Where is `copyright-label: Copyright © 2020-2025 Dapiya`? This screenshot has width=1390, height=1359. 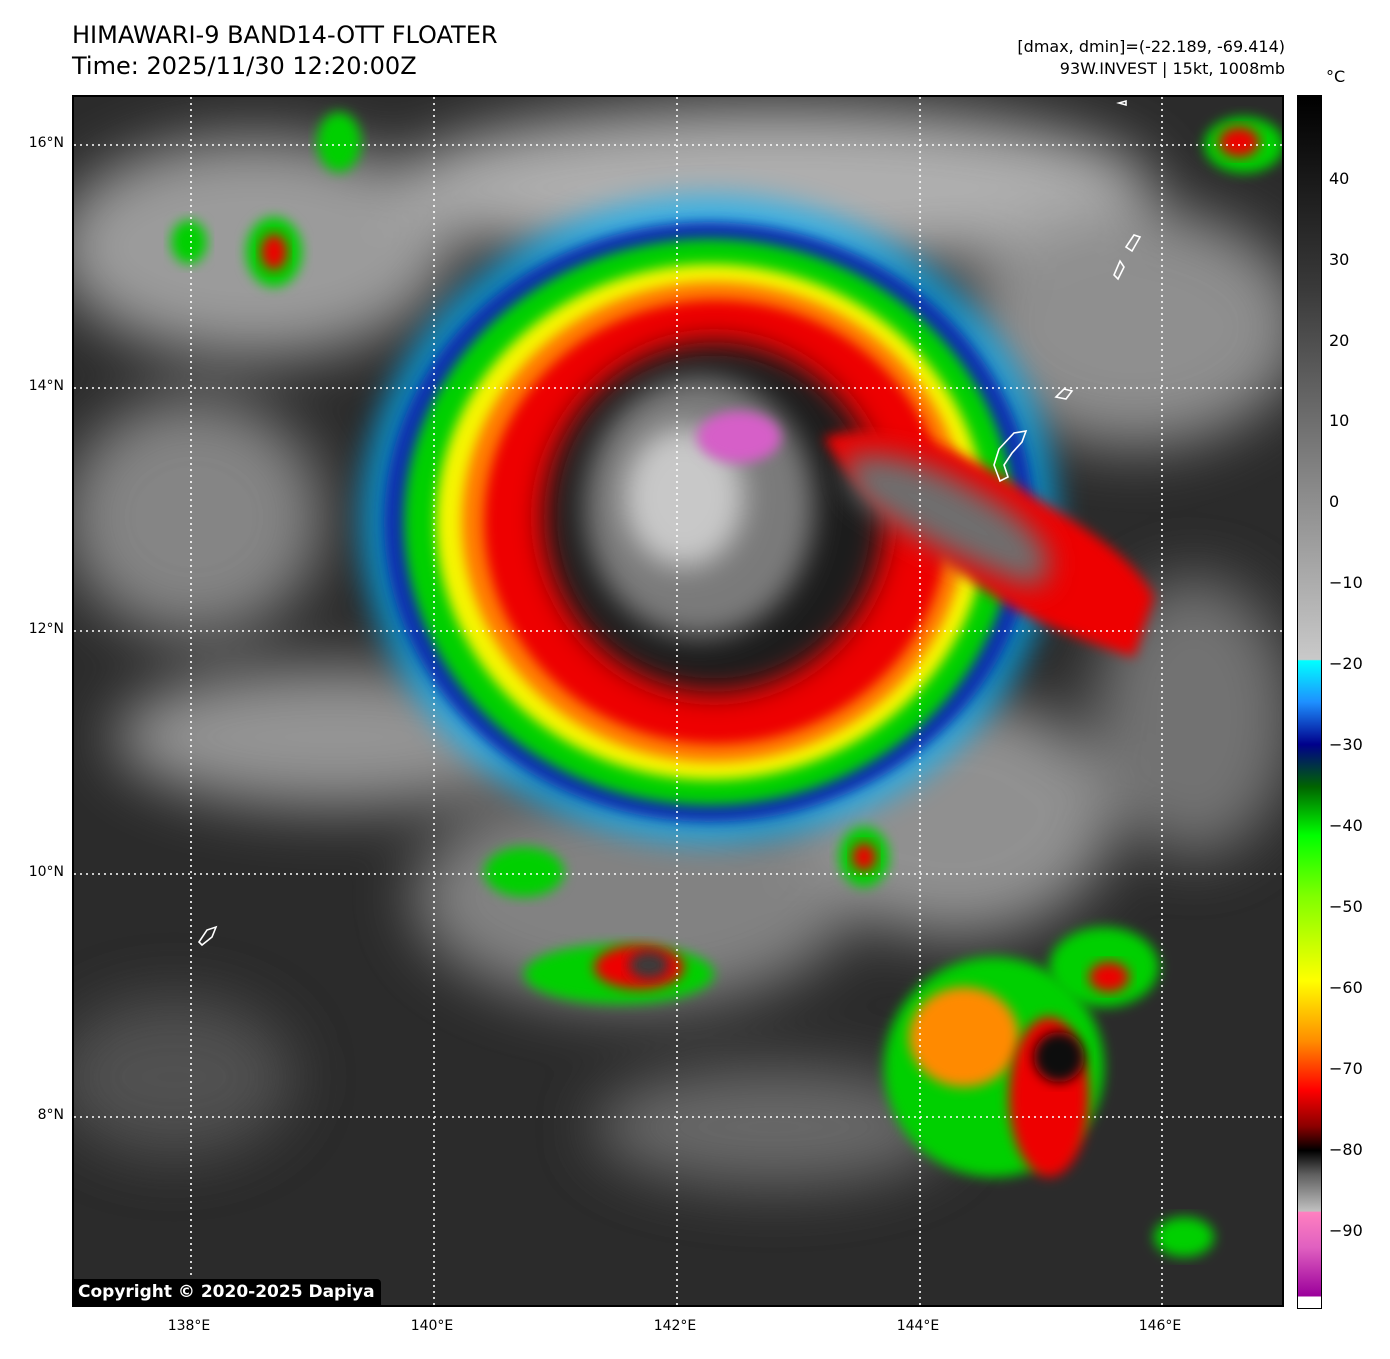 copyright-label: Copyright © 2020-2025 Dapiya is located at coordinates (226, 1292).